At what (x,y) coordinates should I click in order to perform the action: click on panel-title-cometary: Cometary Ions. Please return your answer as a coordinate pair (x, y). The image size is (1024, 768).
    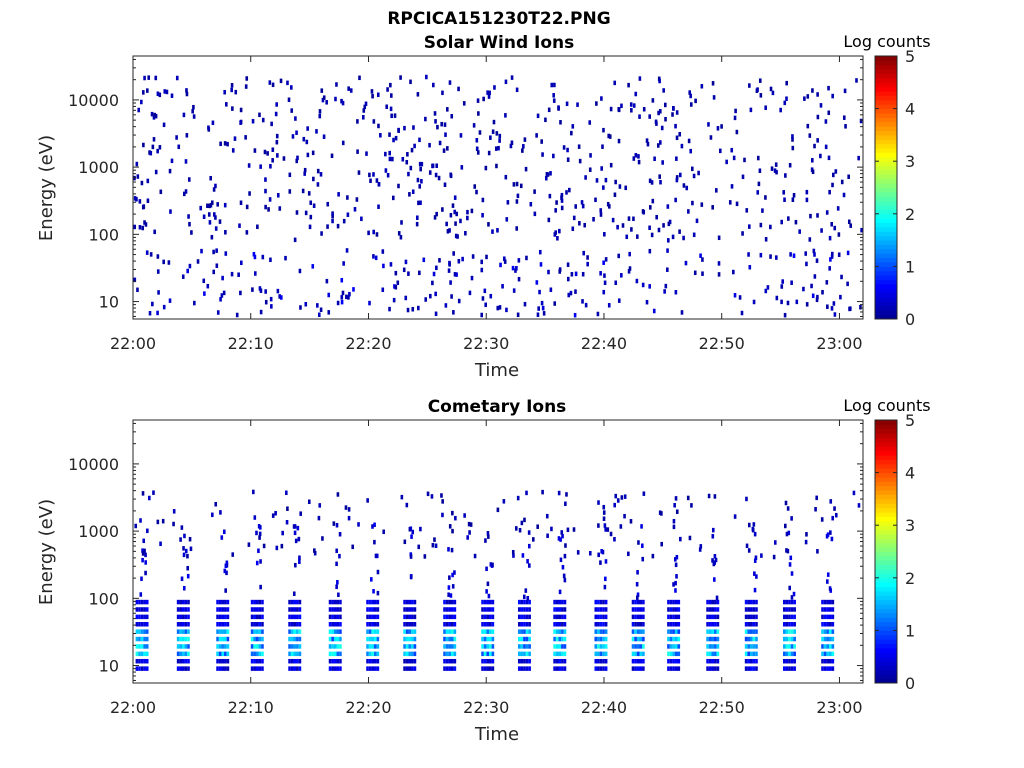
    Looking at the image, I should click on (497, 407).